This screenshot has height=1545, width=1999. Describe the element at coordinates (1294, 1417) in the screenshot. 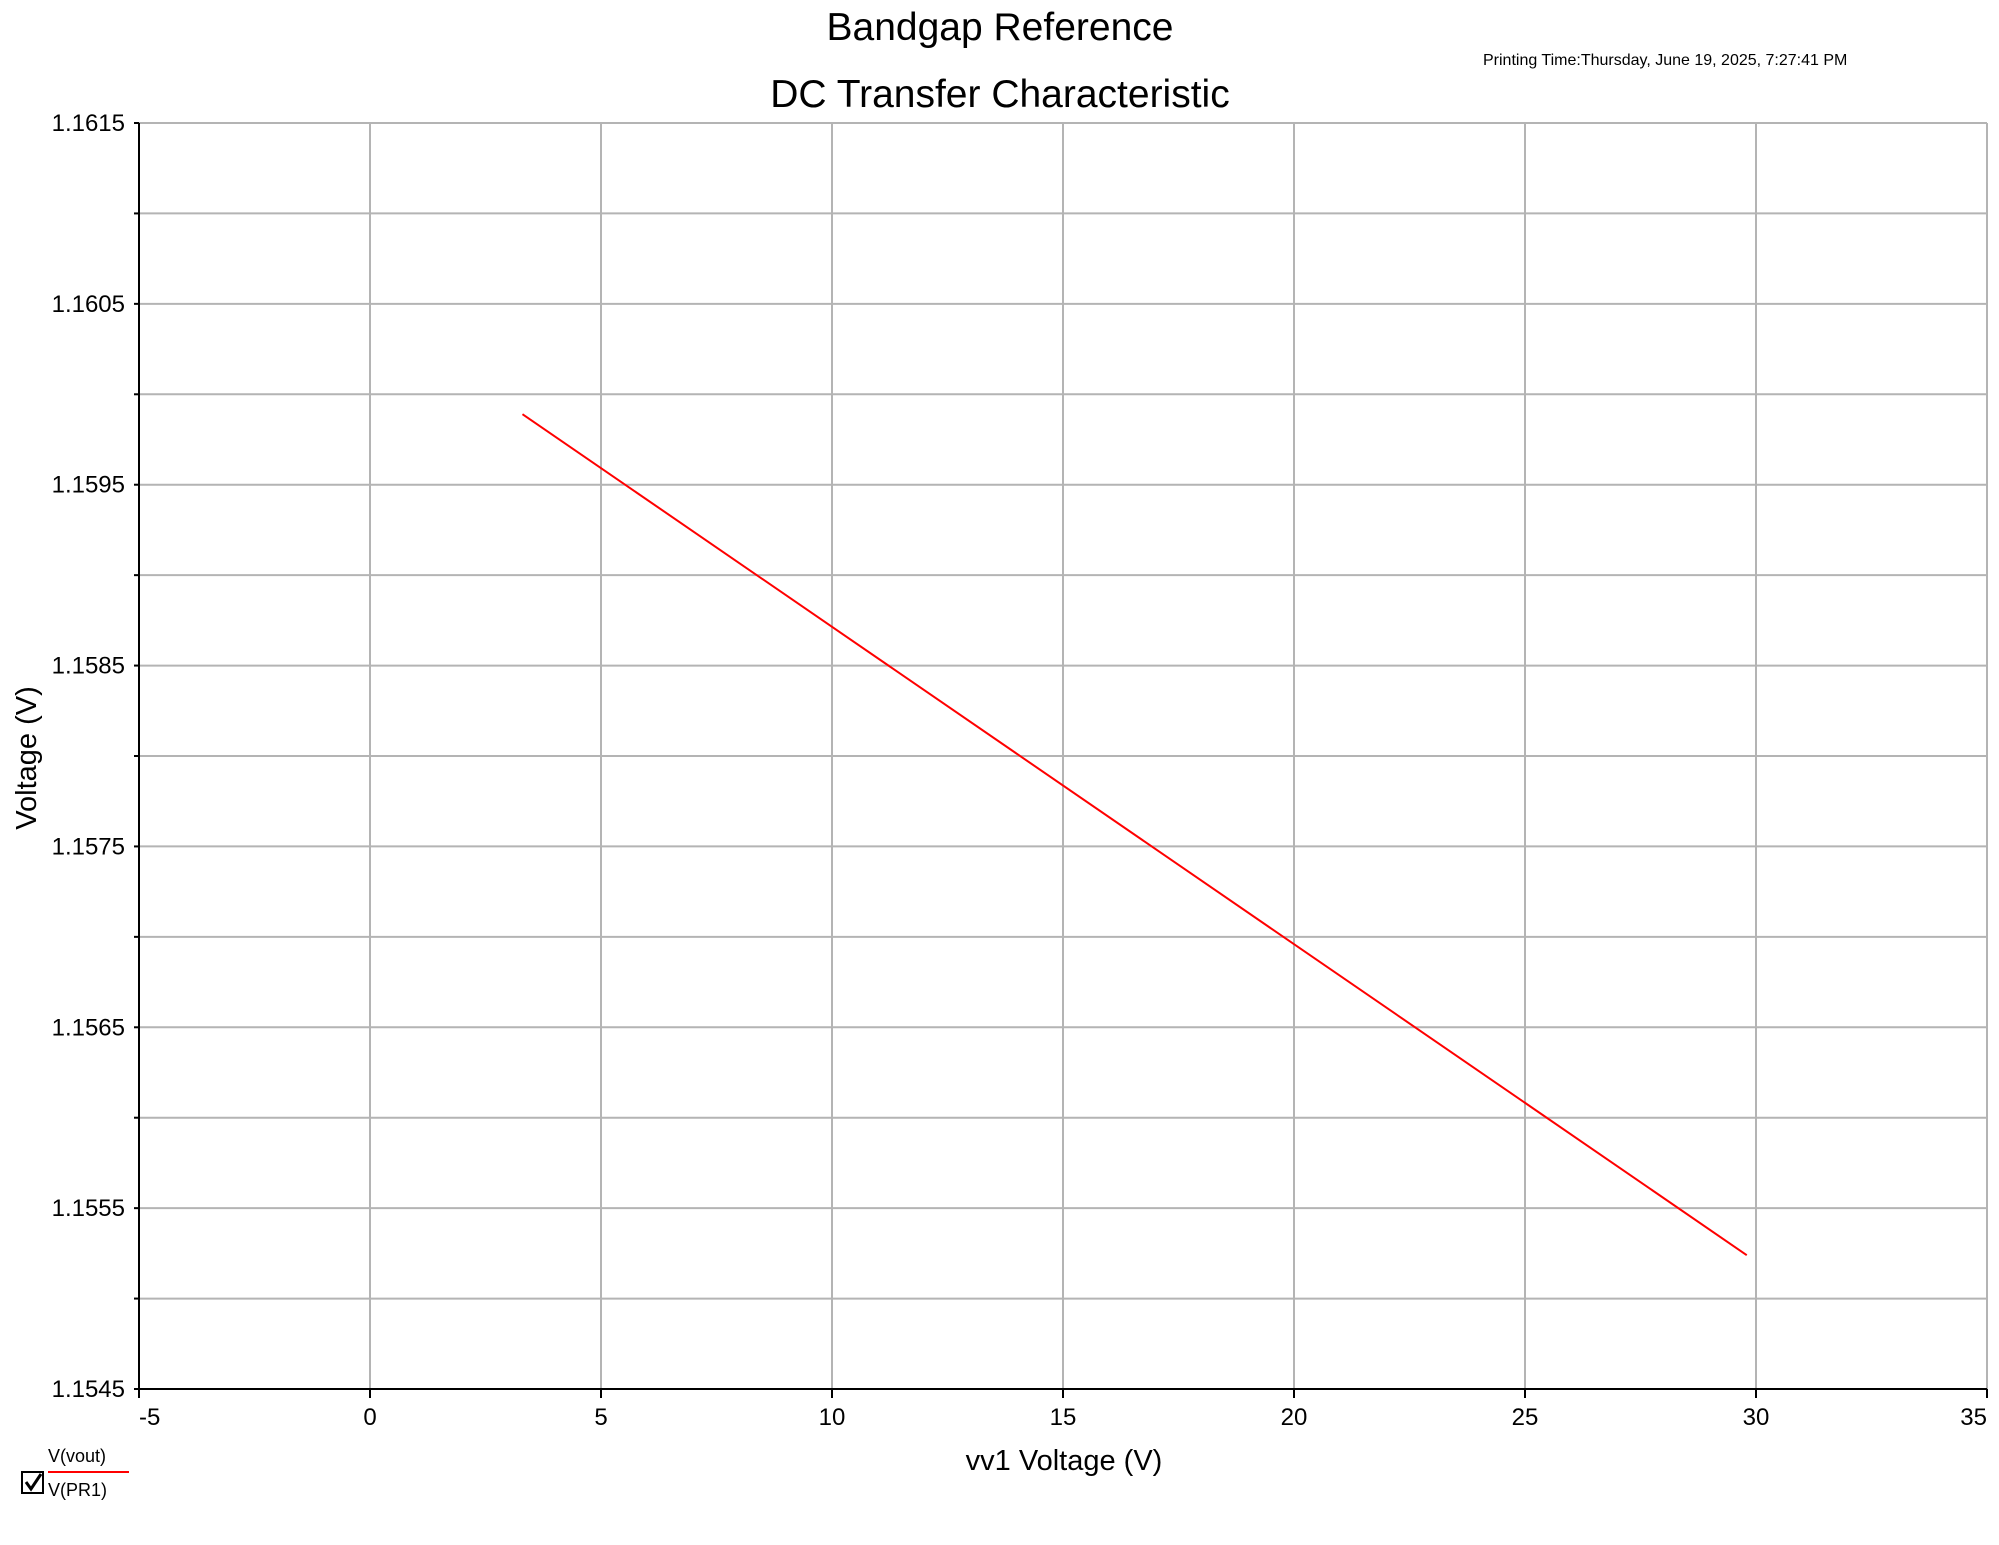

I see `x-tick-label: 20` at that location.